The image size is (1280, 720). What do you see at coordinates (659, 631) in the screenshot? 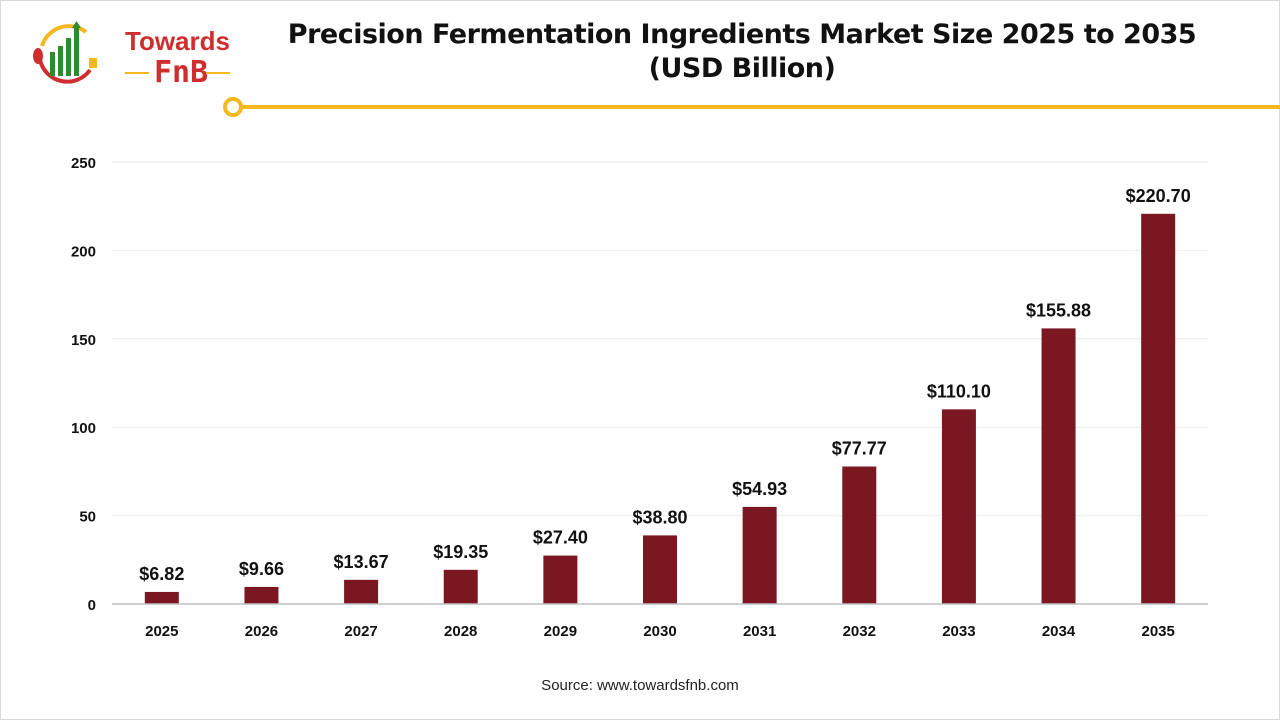
I see `x-tick-label: 2030` at bounding box center [659, 631].